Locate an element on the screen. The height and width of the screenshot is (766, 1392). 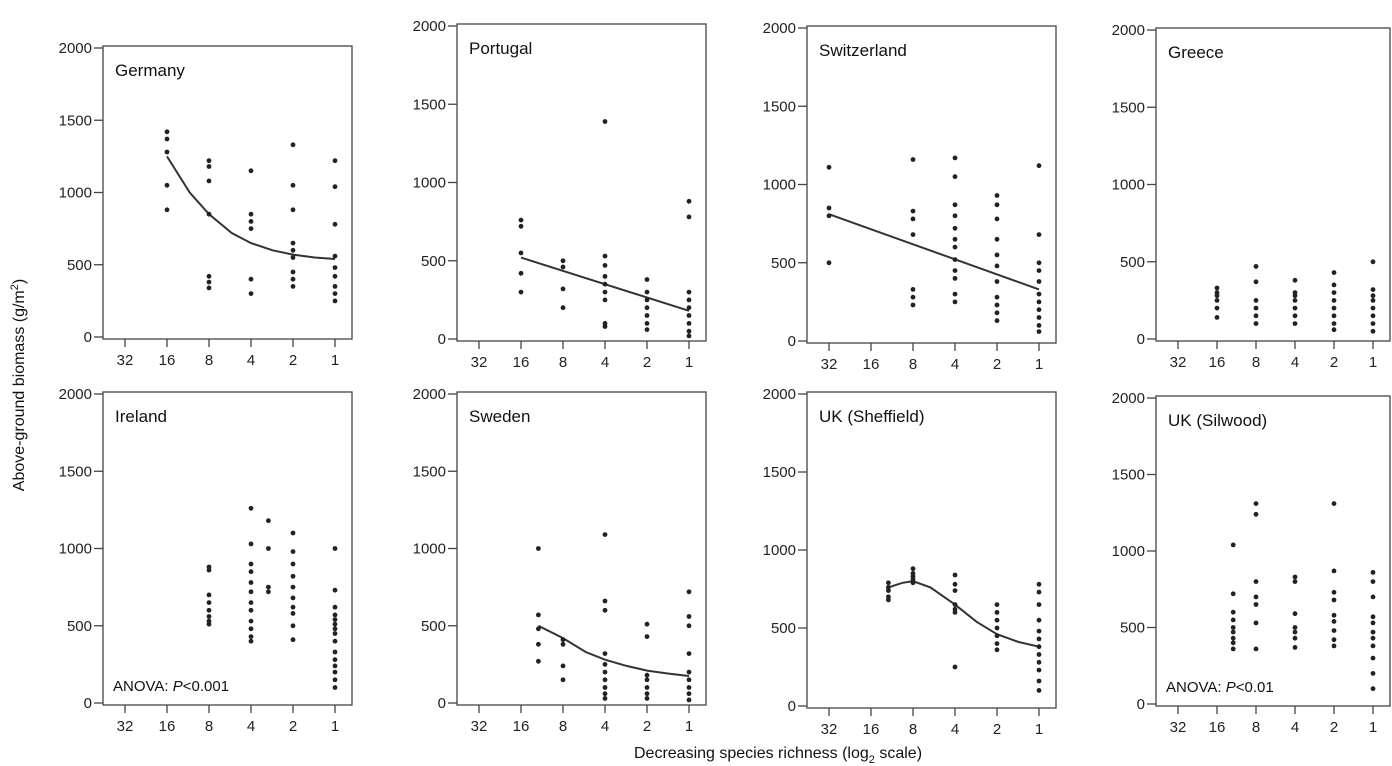
x-tick-label: 16 is located at coordinates (1217, 727).